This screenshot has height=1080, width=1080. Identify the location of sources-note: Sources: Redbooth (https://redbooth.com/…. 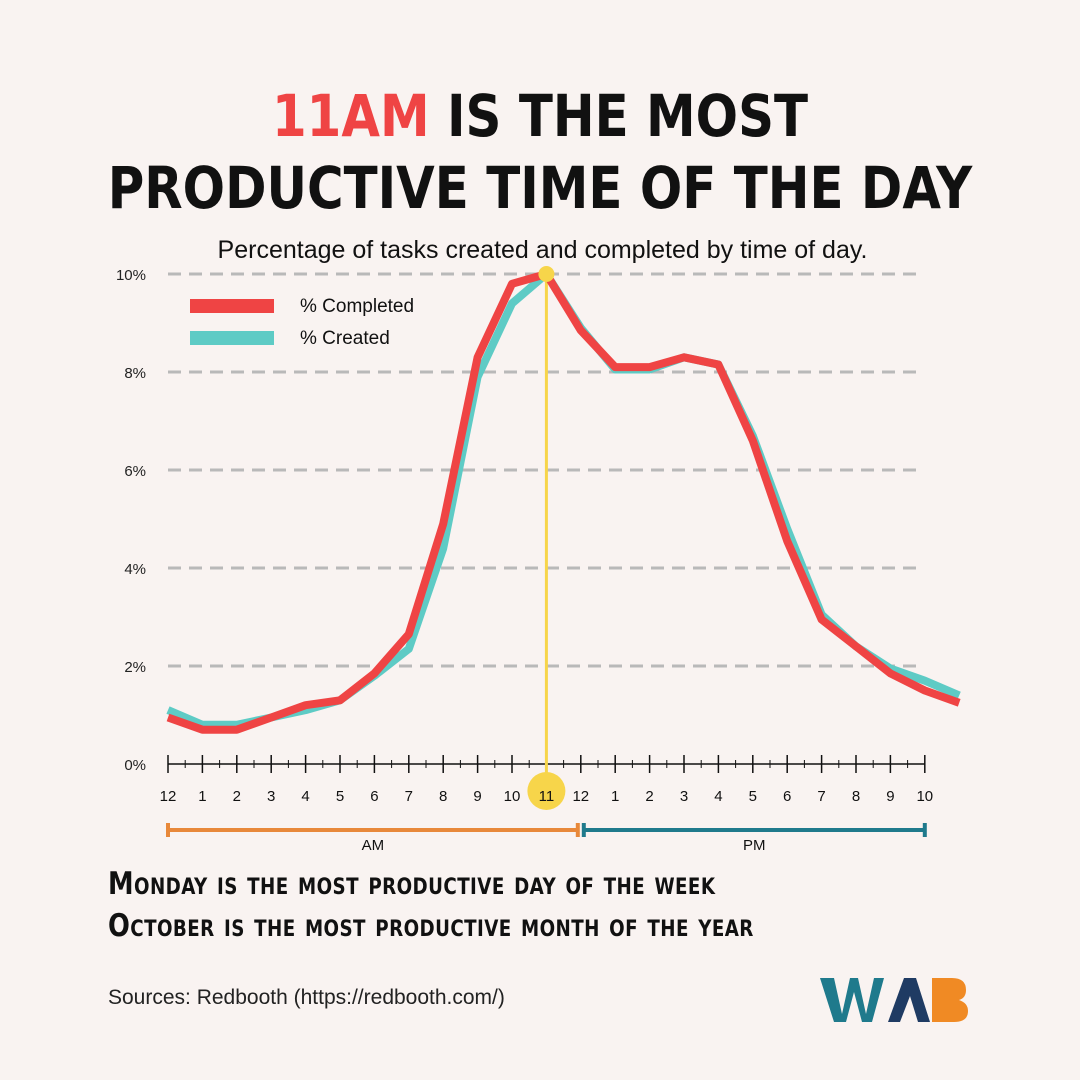
(306, 997).